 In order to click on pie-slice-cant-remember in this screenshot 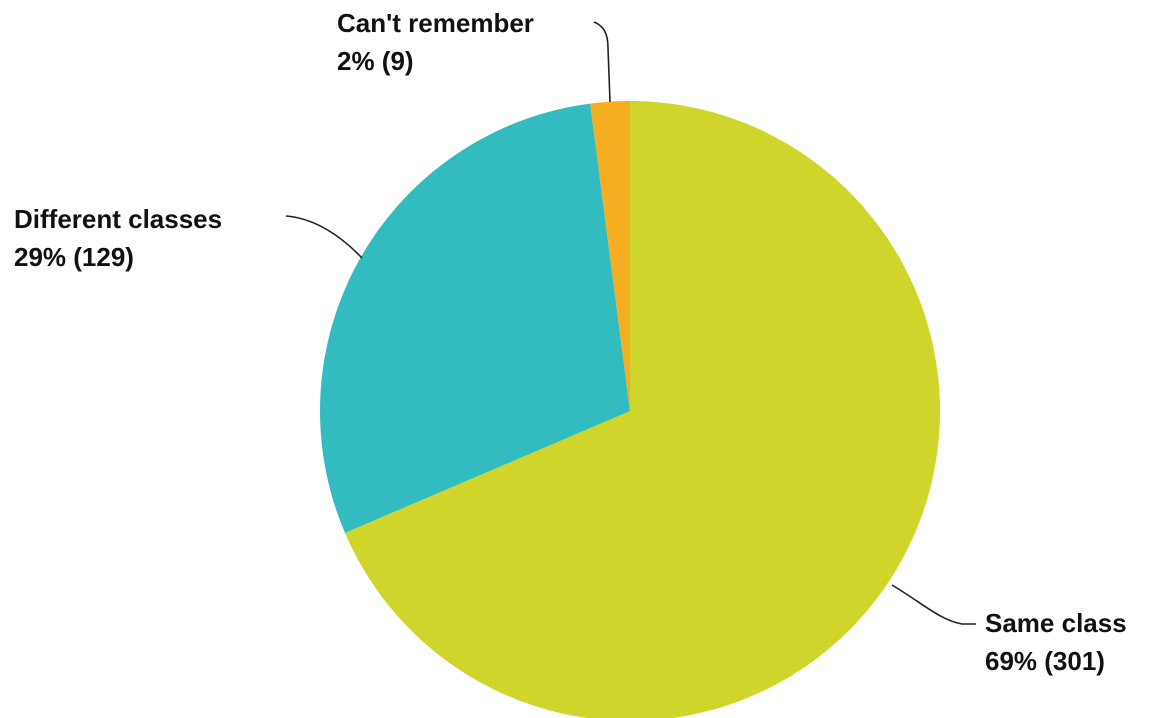, I will do `click(610, 256)`.